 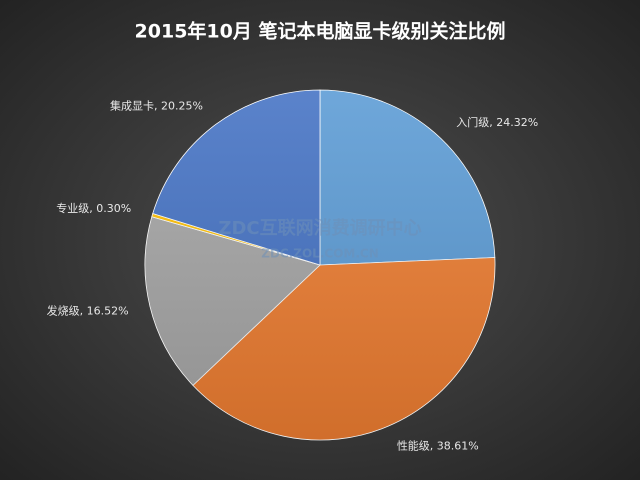 What do you see at coordinates (320, 254) in the screenshot?
I see `watermark: ZDC.ZOL.COM.CN` at bounding box center [320, 254].